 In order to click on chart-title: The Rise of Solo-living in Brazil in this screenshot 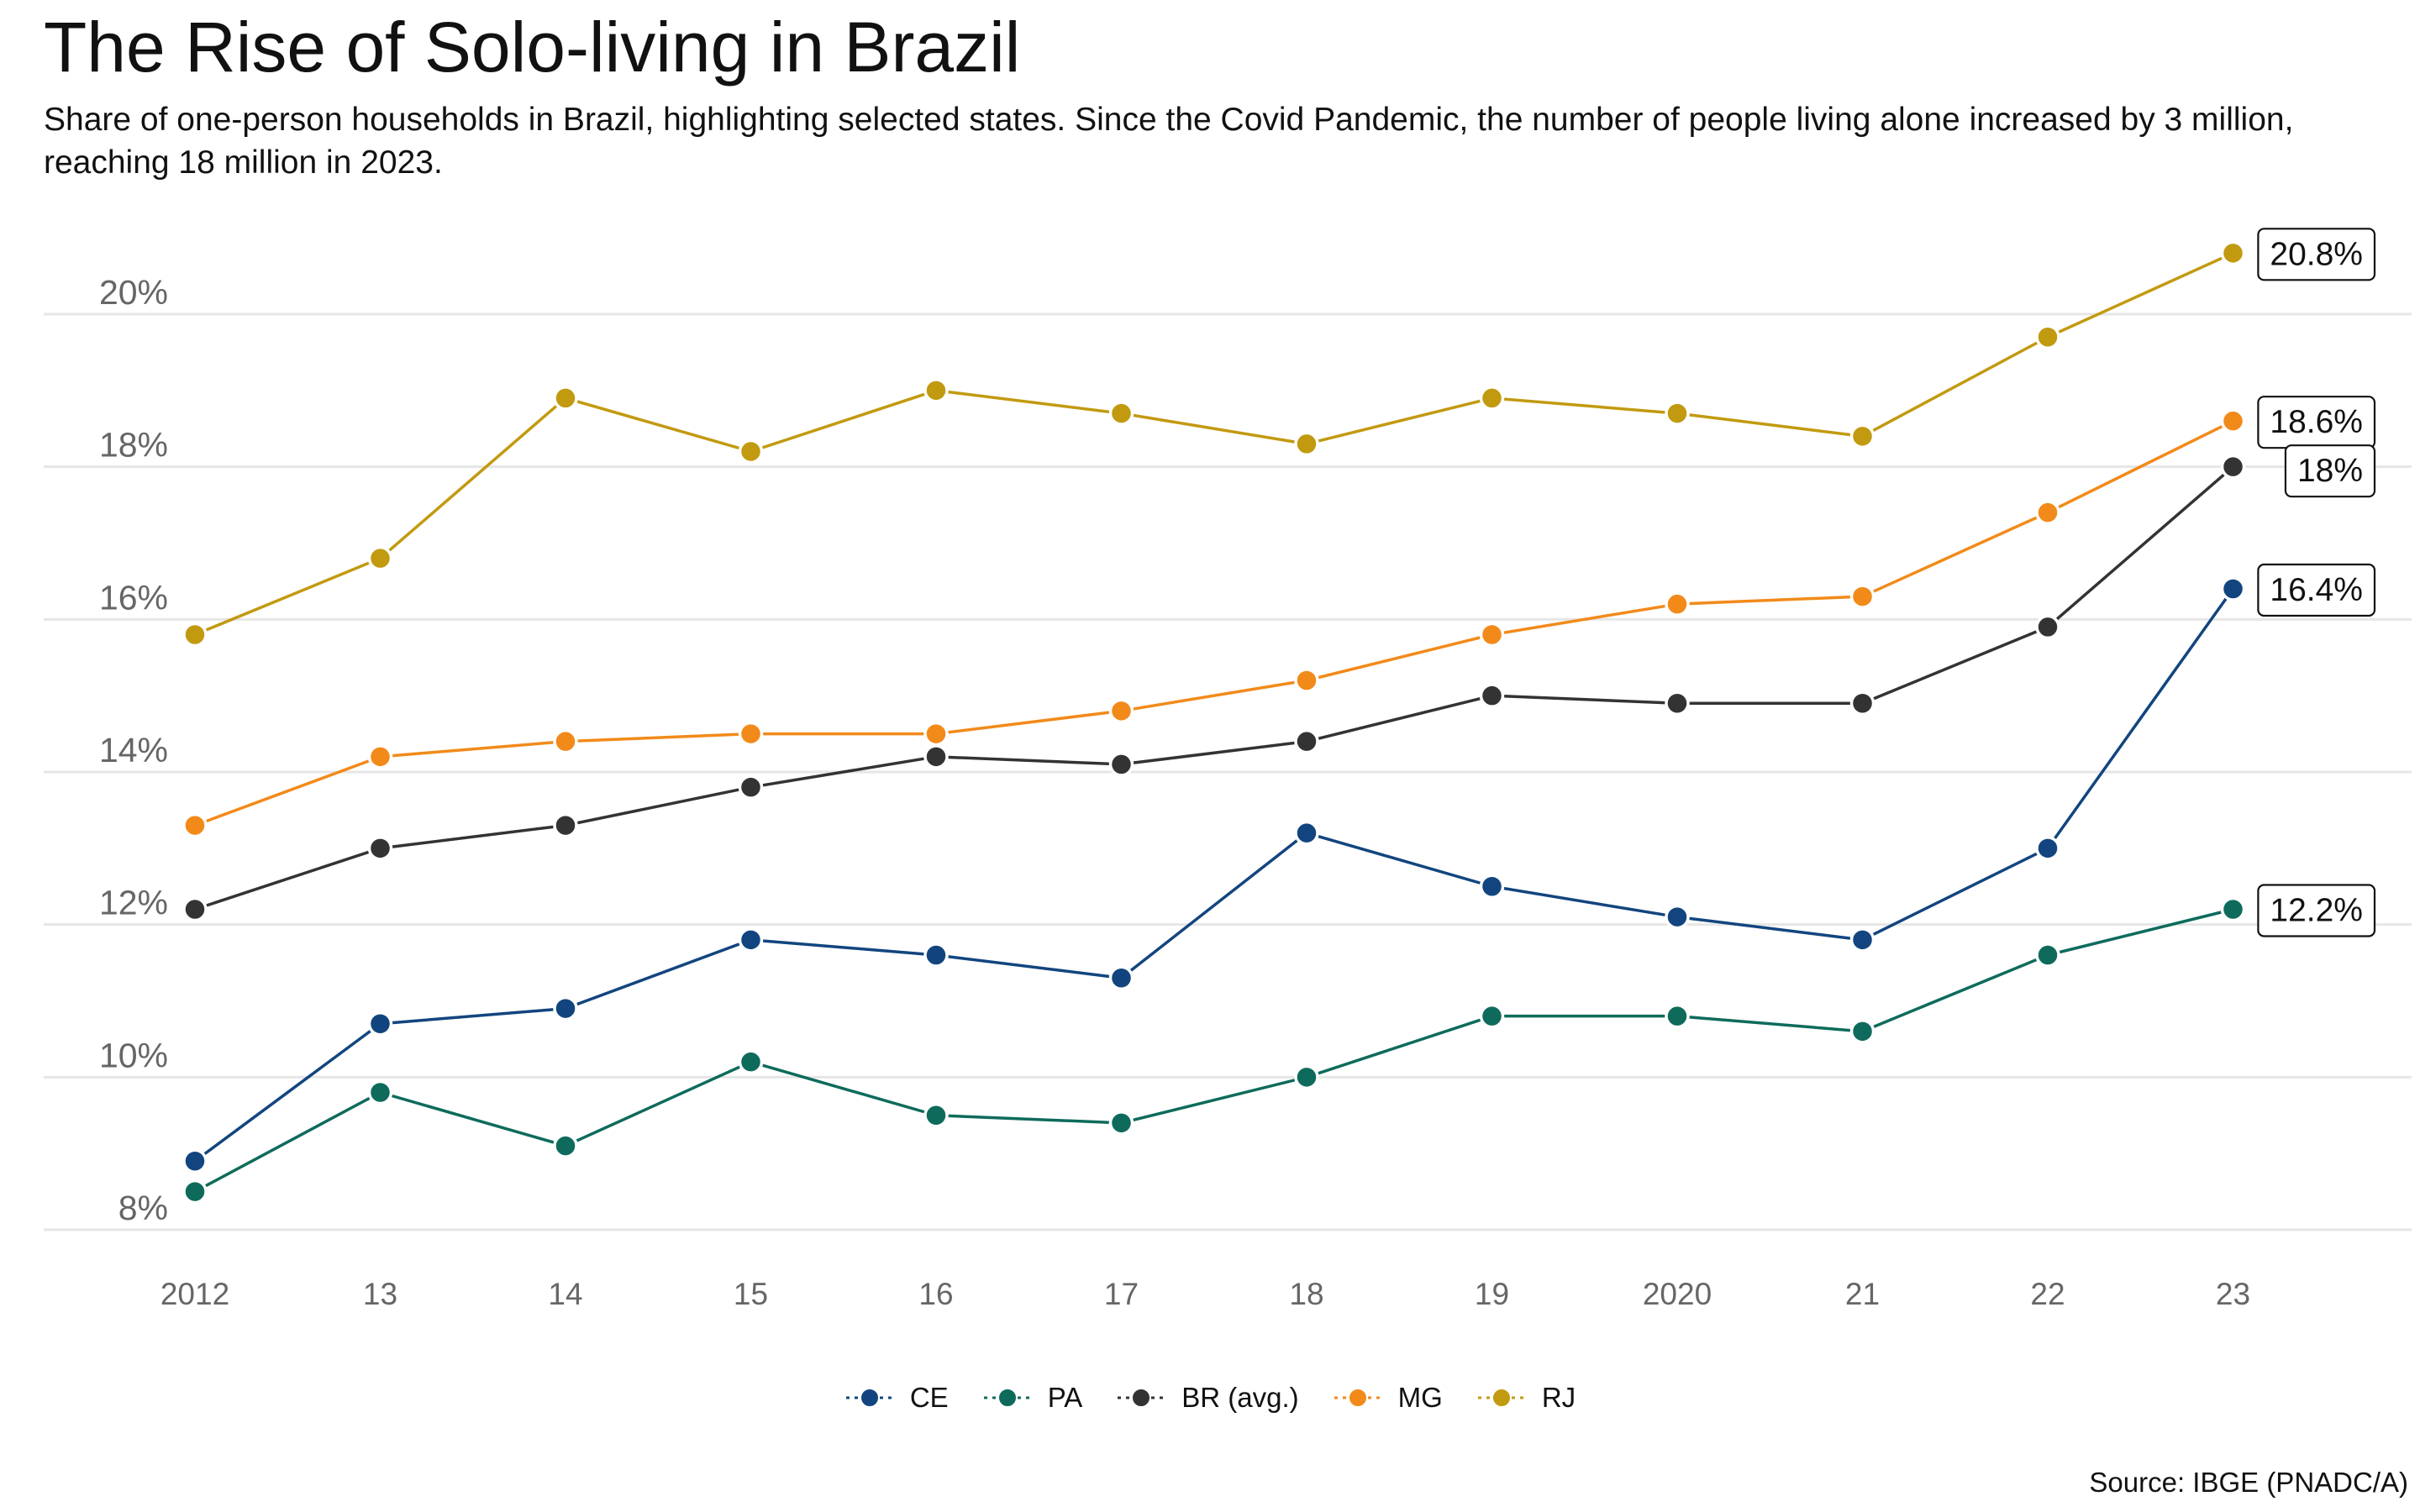, I will do `click(532, 47)`.